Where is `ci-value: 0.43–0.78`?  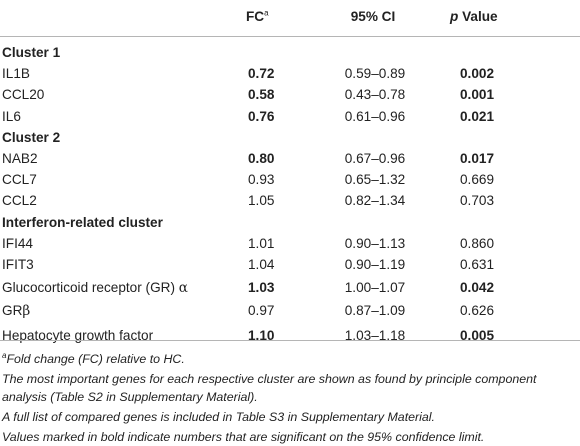
ci-value: 0.43–0.78 is located at coordinates (375, 95).